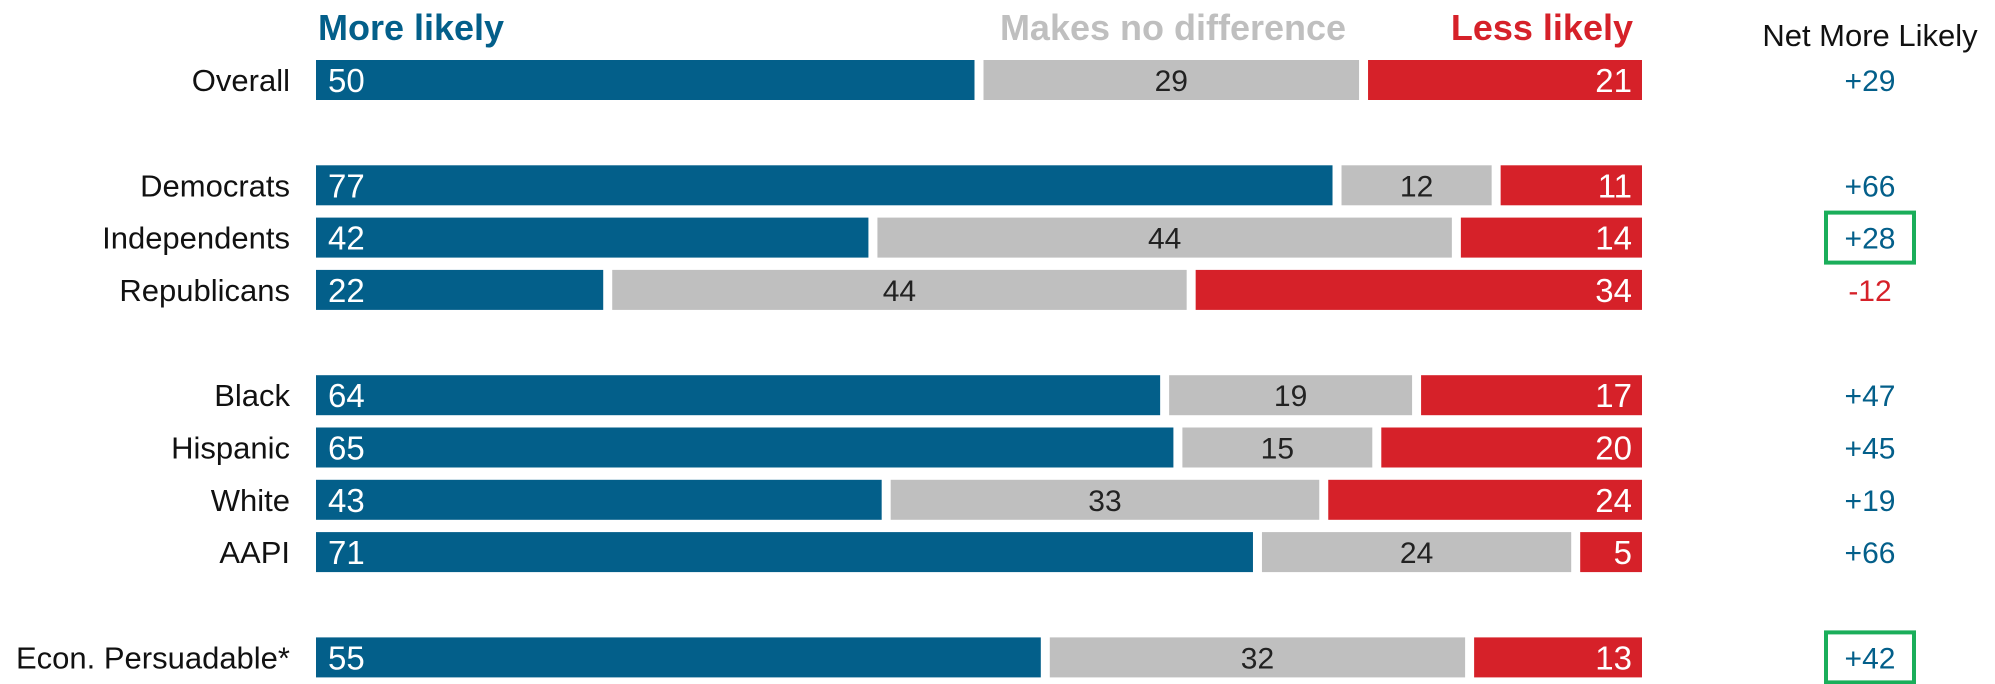 Image resolution: width=1995 pixels, height=684 pixels. Describe the element at coordinates (1870, 35) in the screenshot. I see `net-more-likely-header: Net More Likely` at that location.